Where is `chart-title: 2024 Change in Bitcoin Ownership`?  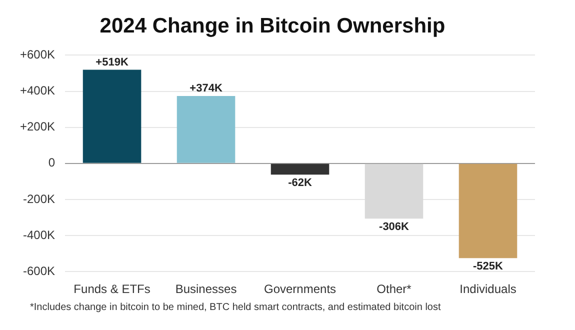 chart-title: 2024 Change in Bitcoin Ownership is located at coordinates (273, 26).